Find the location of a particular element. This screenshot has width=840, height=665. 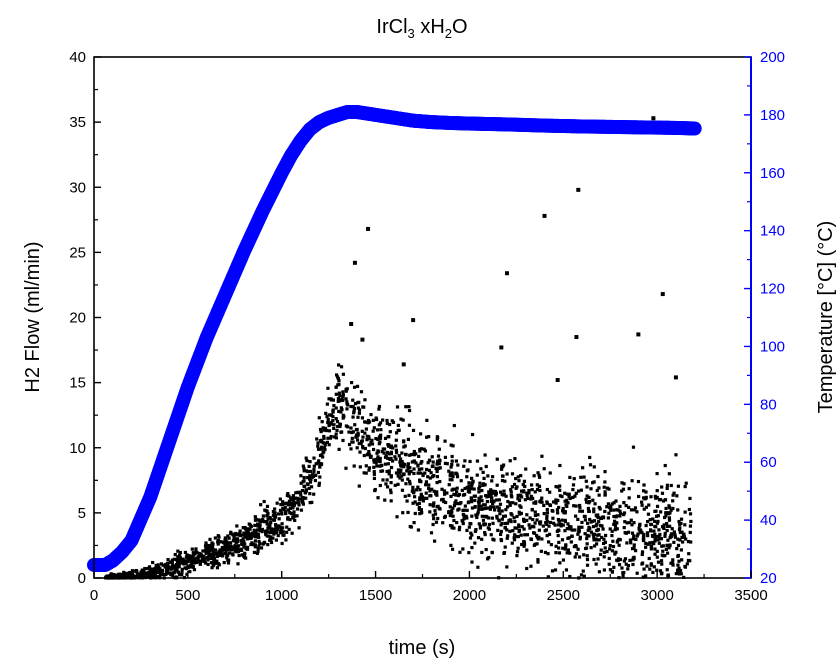

temperature-point is located at coordinates (694, 128).